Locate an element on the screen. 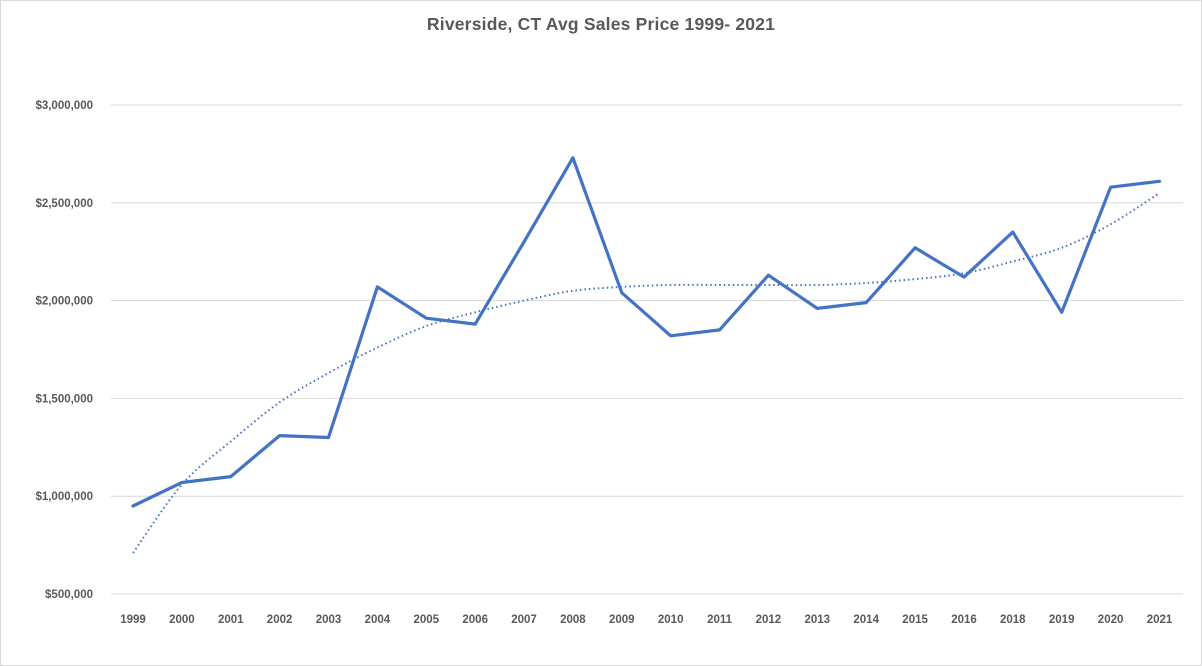 The height and width of the screenshot is (666, 1202). x-axis-tick-label: 2001 is located at coordinates (231, 620).